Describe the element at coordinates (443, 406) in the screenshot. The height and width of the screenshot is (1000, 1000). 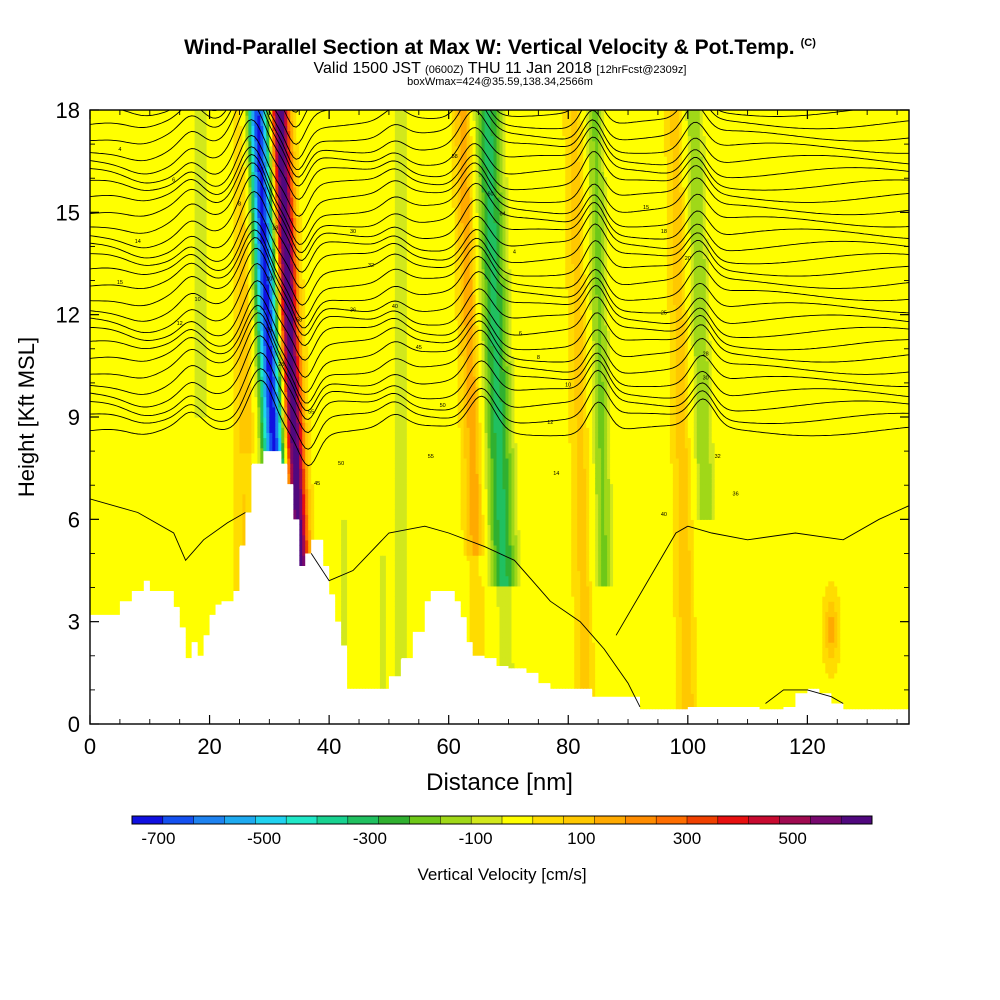
I see `theta-contour-label: 50` at that location.